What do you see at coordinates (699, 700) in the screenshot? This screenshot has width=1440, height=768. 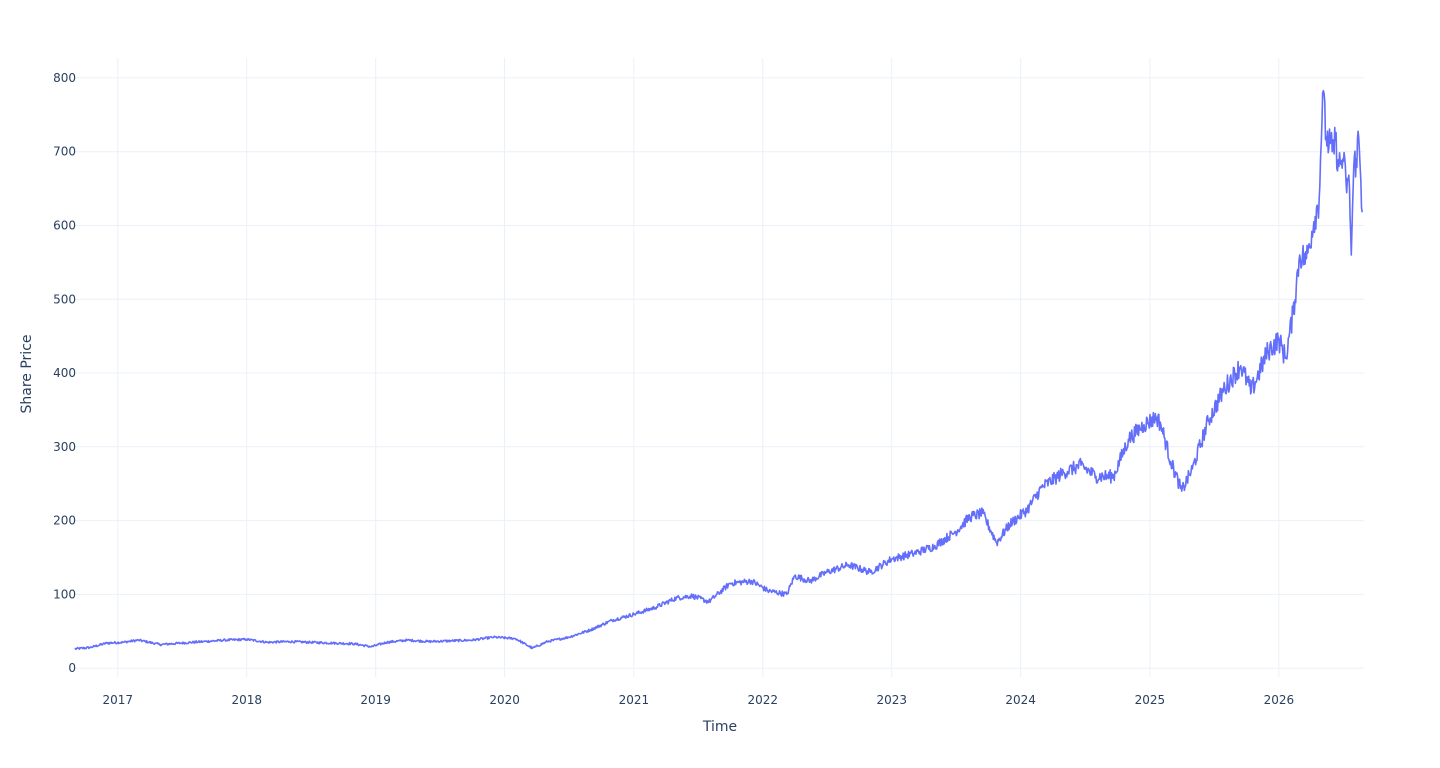 I see `x-axis-ticks: 2017 2018 2019 2020 2021 2022 2023 2024 2025 2026` at bounding box center [699, 700].